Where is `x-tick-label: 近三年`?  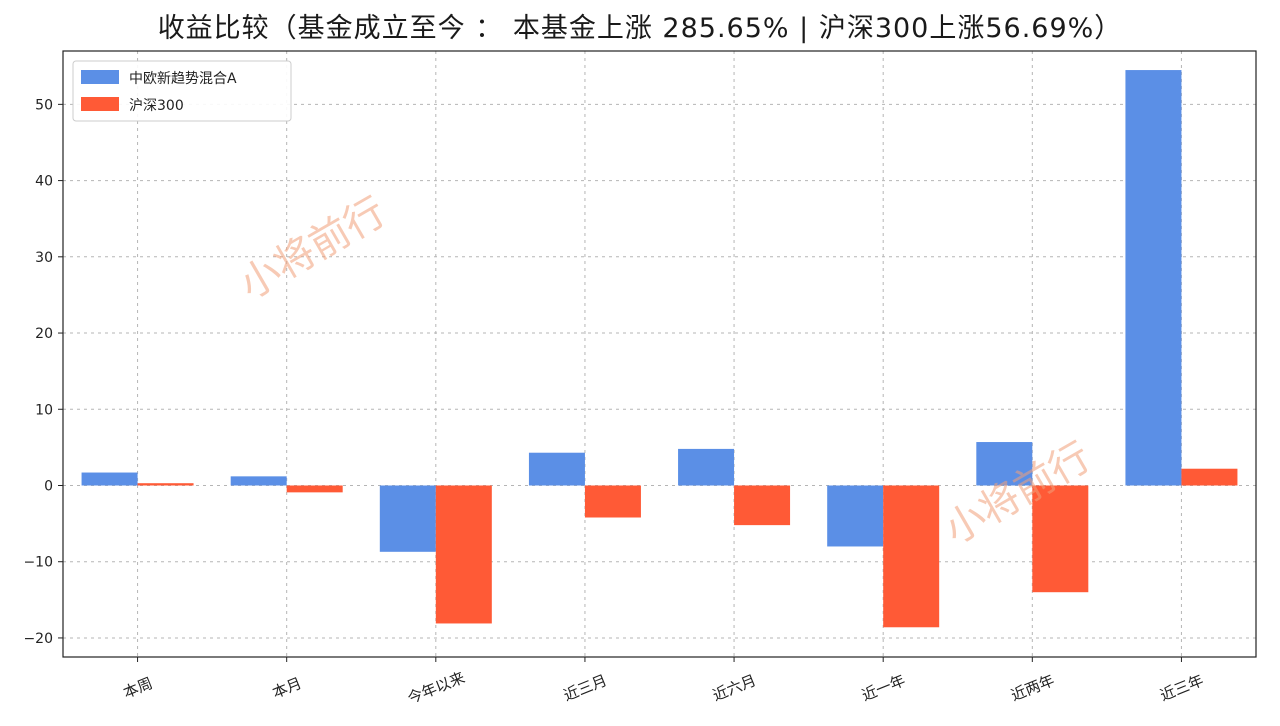
x-tick-label: 近三年 is located at coordinates (1182, 688).